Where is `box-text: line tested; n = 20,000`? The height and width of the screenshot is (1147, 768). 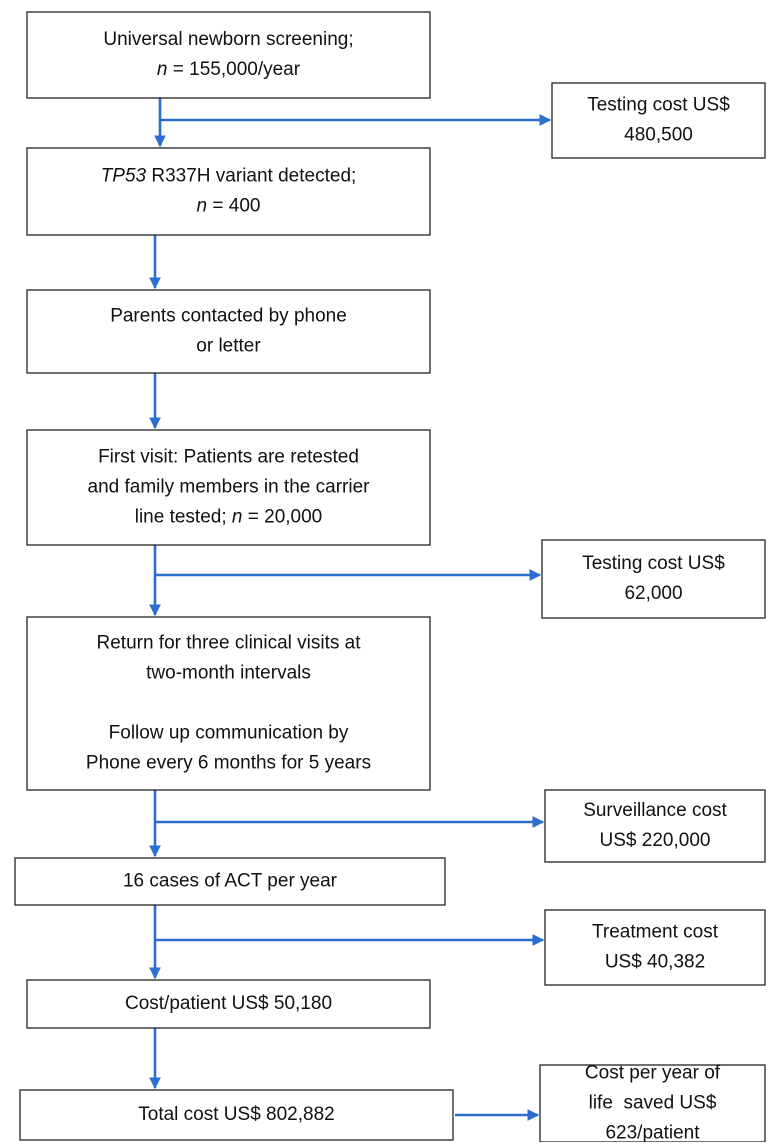
box-text: line tested; n = 20,000 is located at coordinates (229, 517).